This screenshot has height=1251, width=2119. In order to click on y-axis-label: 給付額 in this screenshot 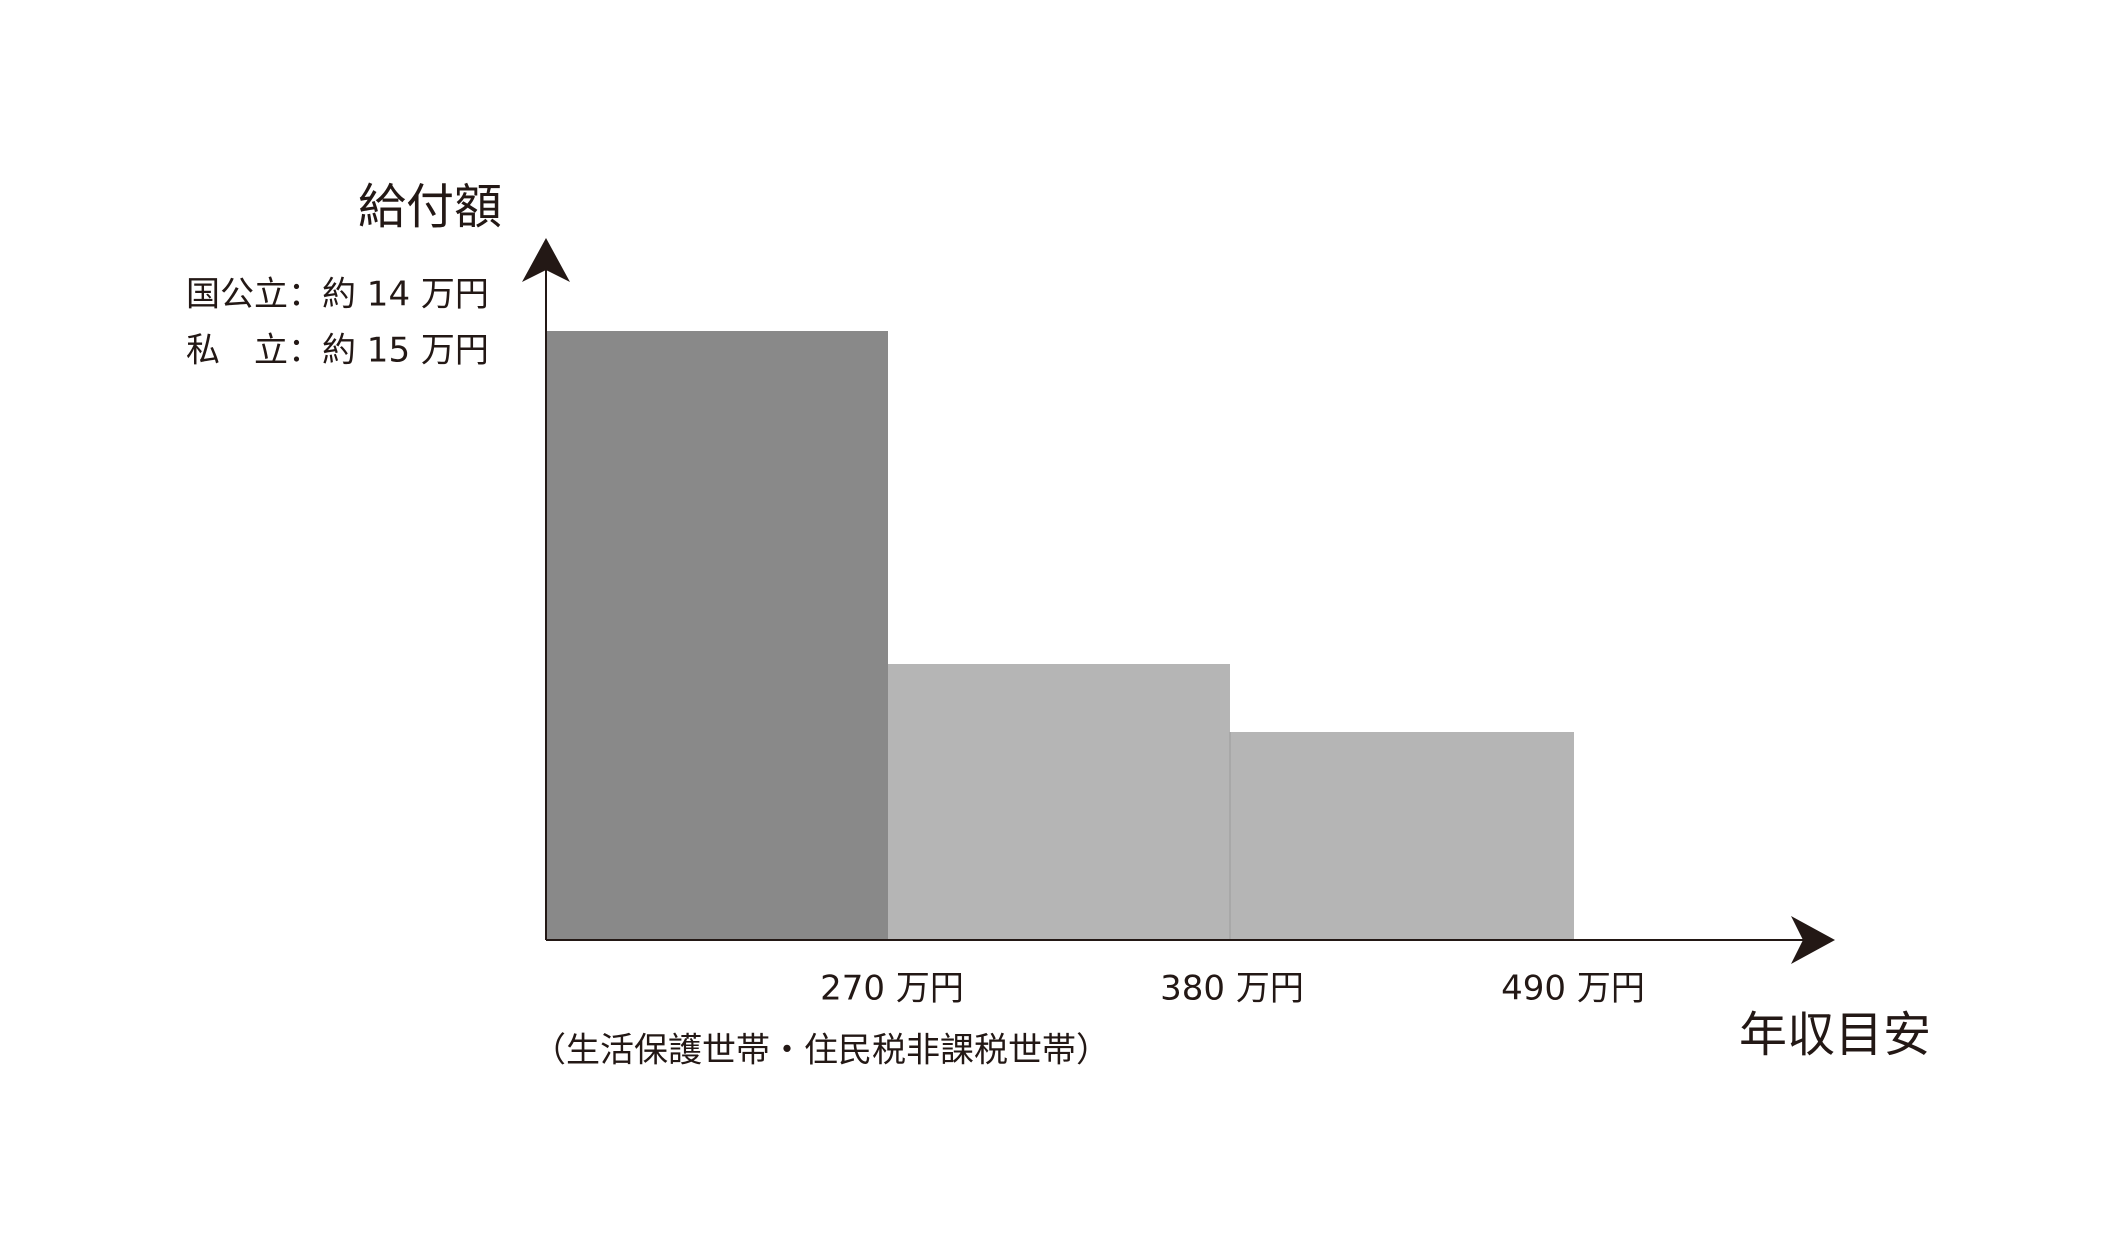, I will do `click(430, 207)`.